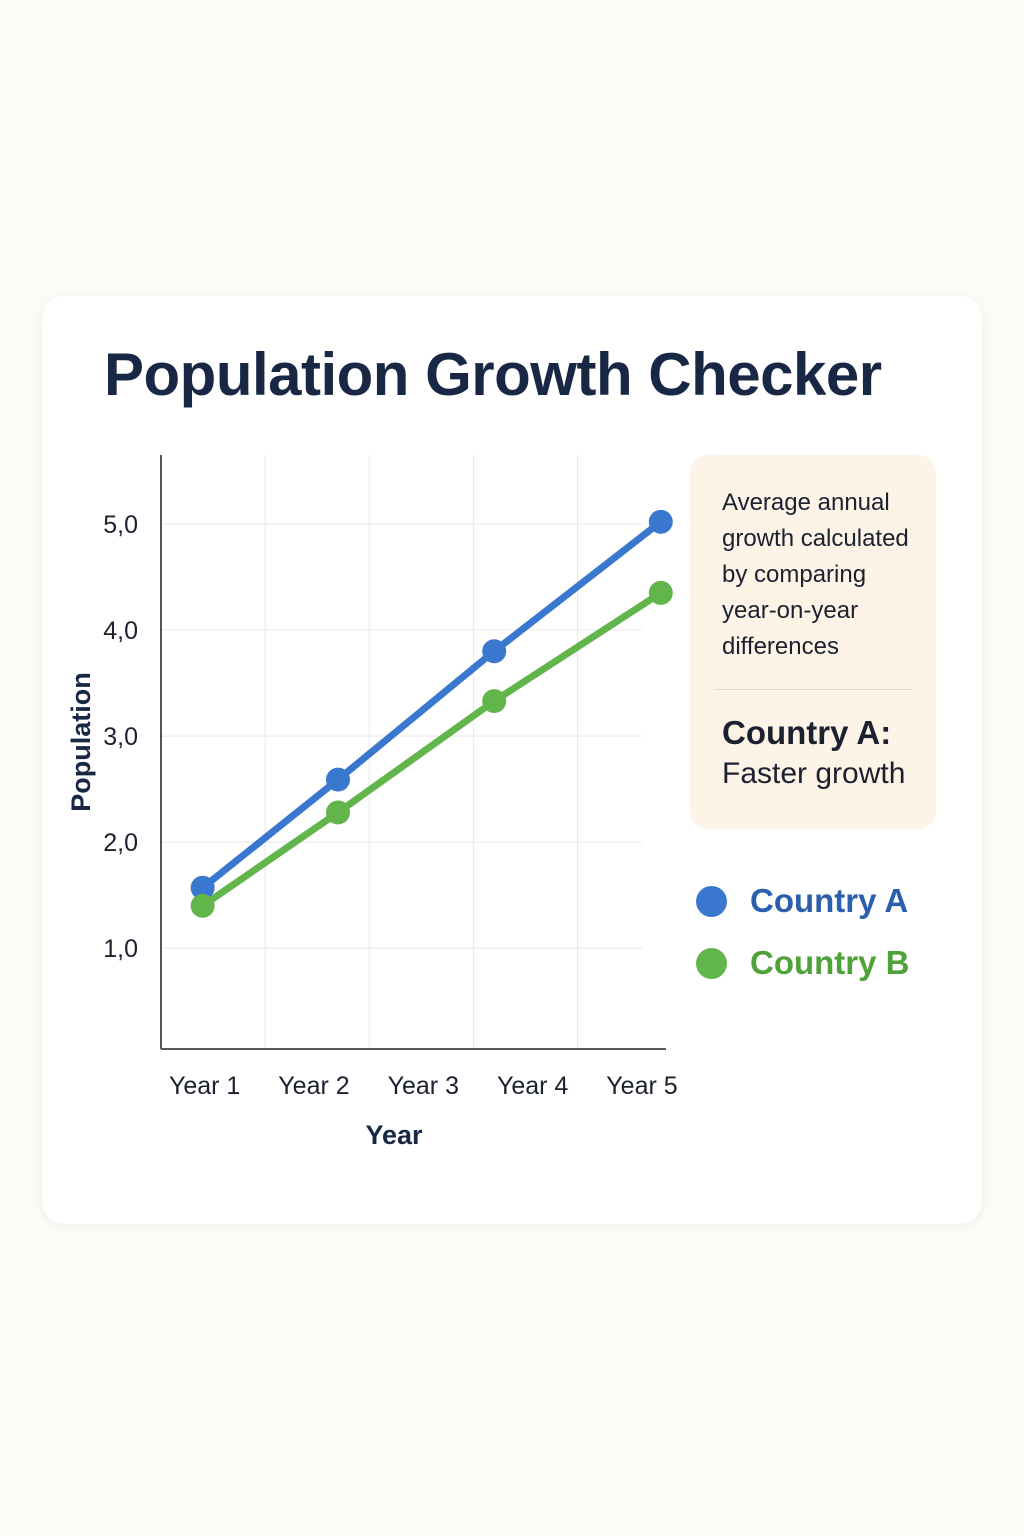 Image resolution: width=1024 pixels, height=1536 pixels. I want to click on legend-item-country-a: Country A, so click(803, 901).